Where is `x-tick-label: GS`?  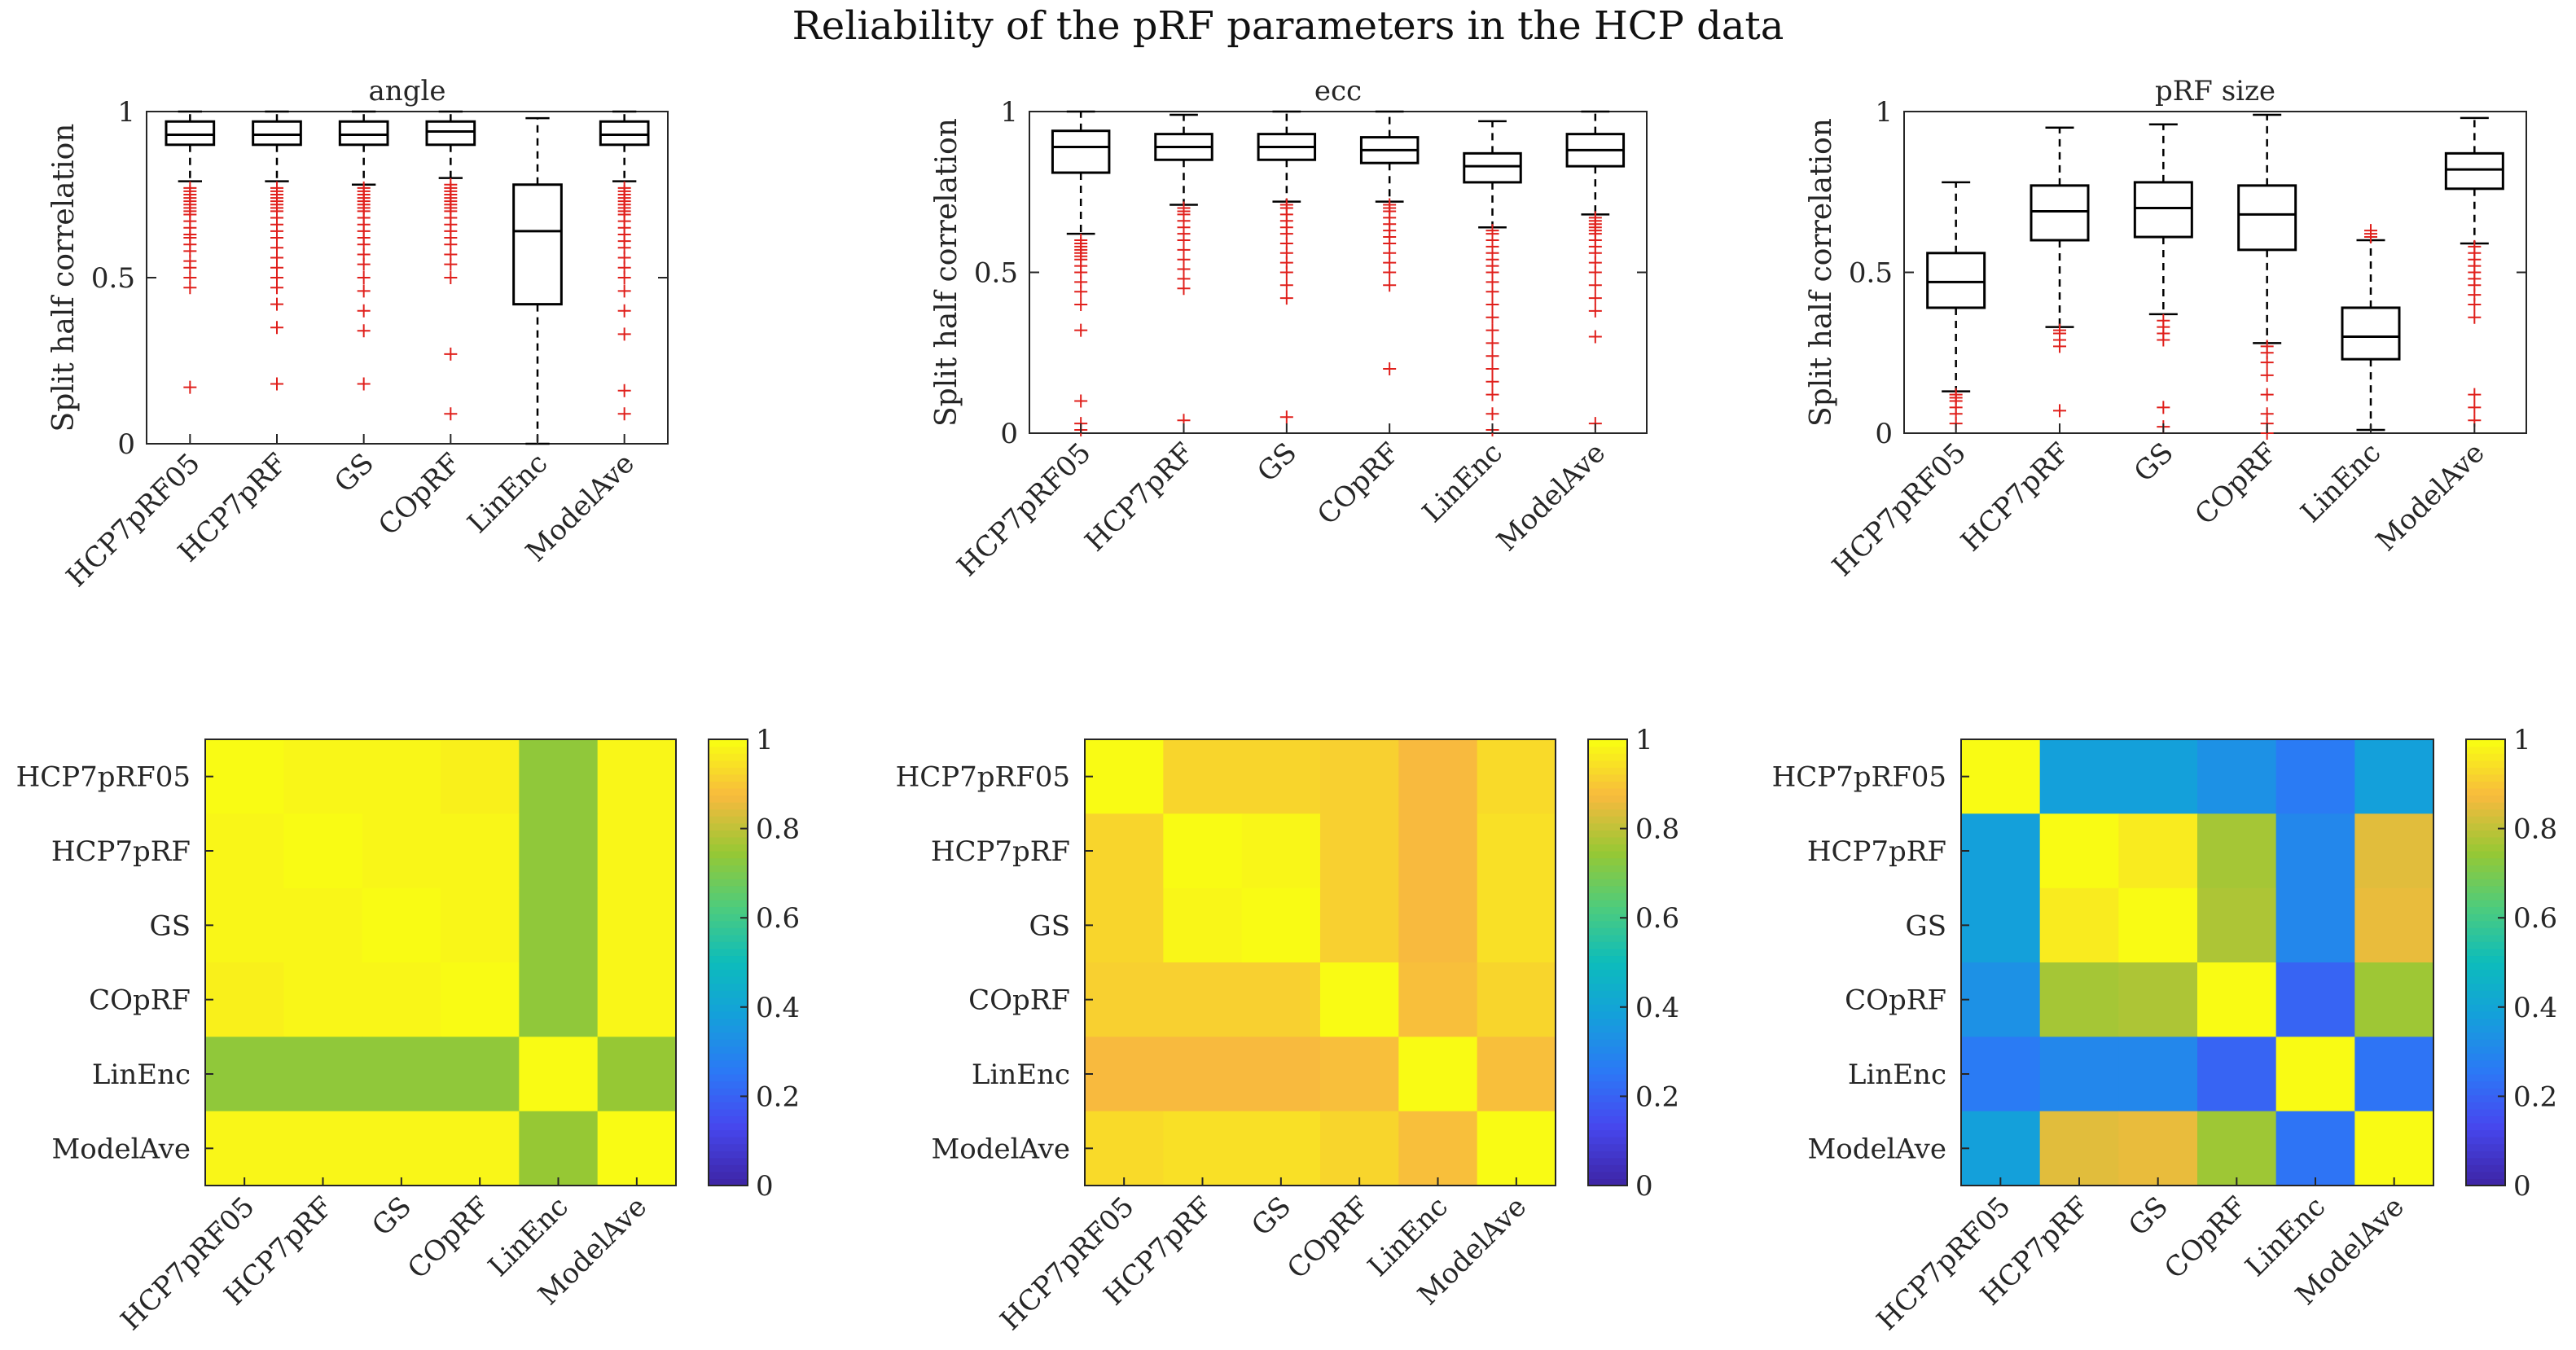 x-tick-label: GS is located at coordinates (2154, 463).